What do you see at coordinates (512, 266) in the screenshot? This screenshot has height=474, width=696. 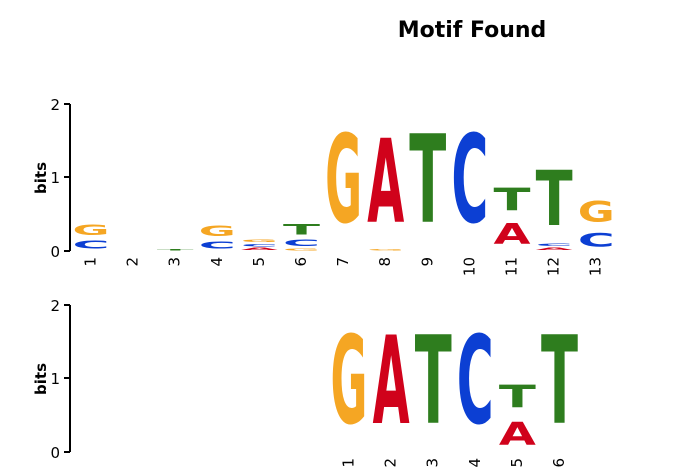 I see `position-label: 11` at bounding box center [512, 266].